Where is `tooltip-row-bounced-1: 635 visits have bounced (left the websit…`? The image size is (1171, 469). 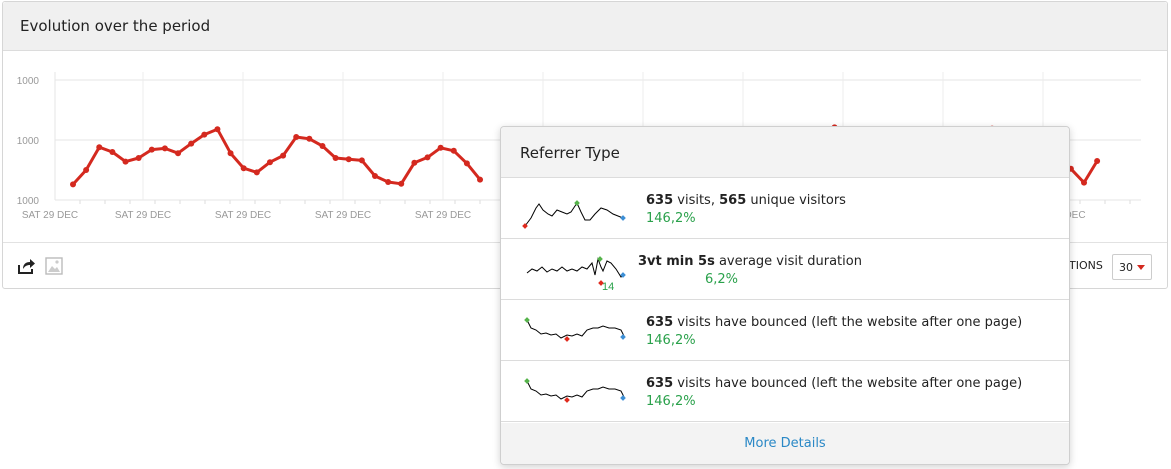
tooltip-row-bounced-1: 635 visits have bounced (left the websit… is located at coordinates (785, 330).